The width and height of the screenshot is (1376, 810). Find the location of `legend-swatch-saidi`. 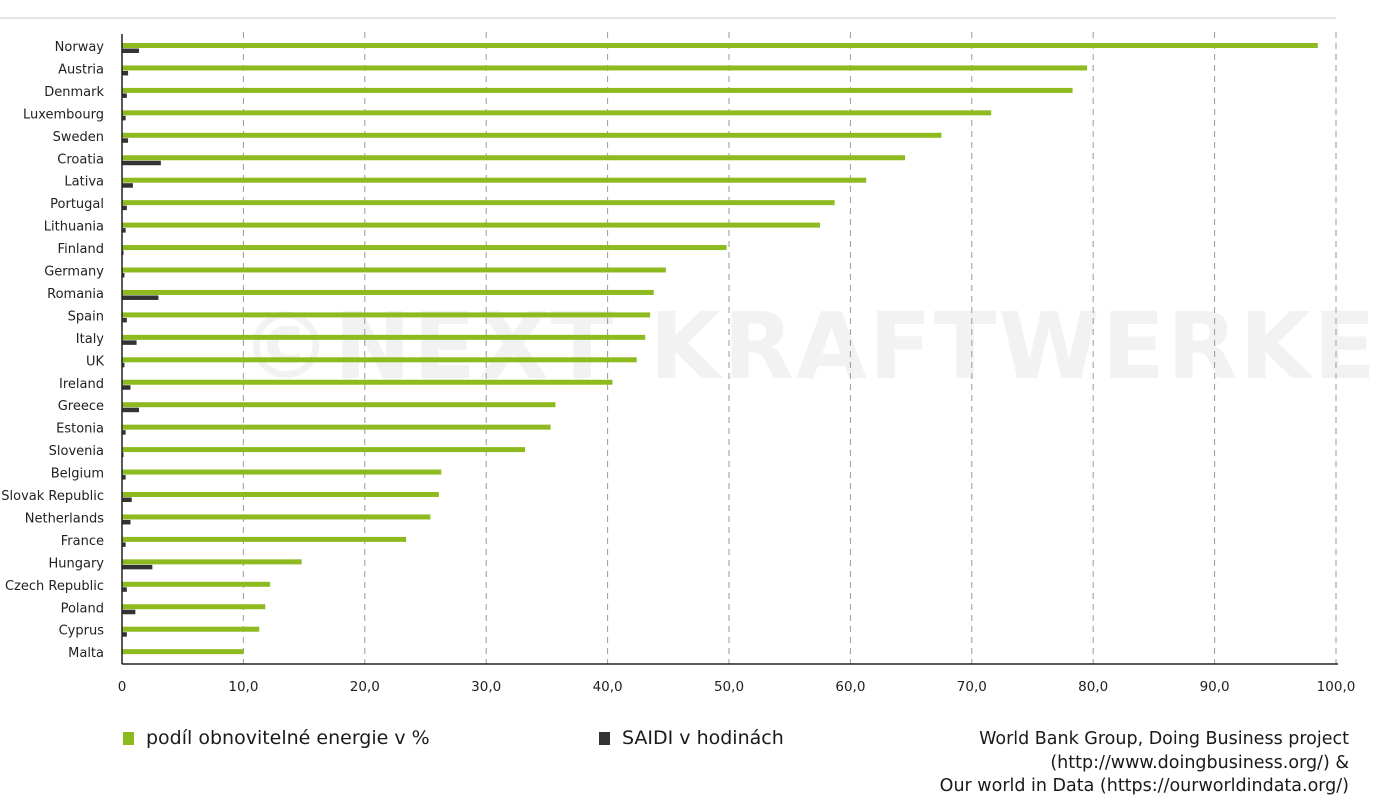

legend-swatch-saidi is located at coordinates (604, 738).